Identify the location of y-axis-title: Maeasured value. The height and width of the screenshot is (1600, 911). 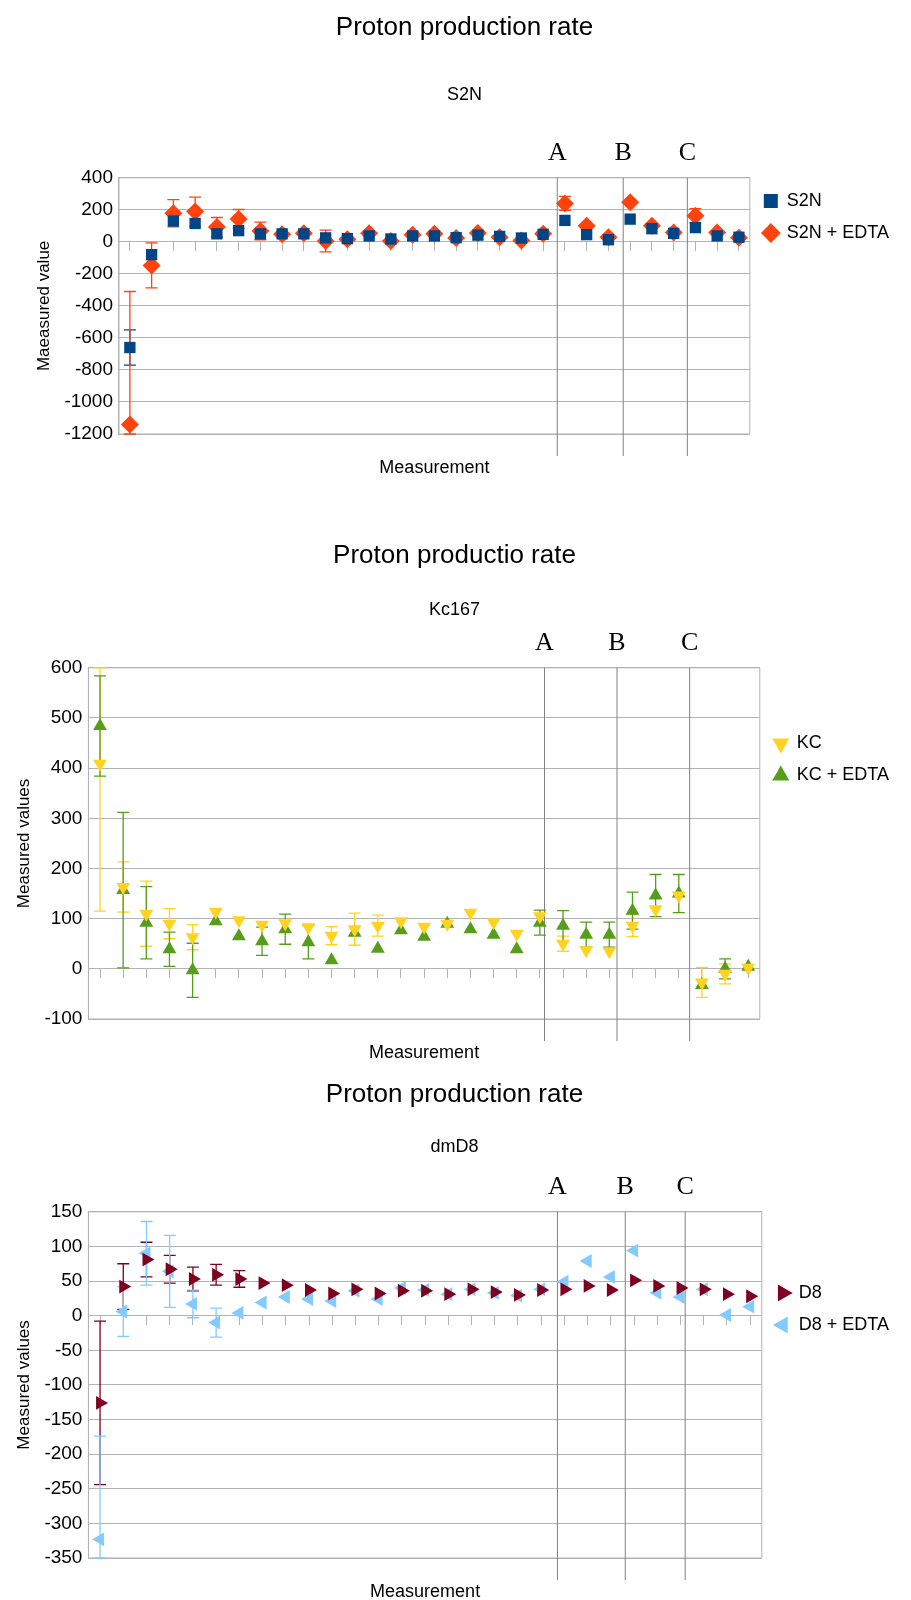
(43, 306).